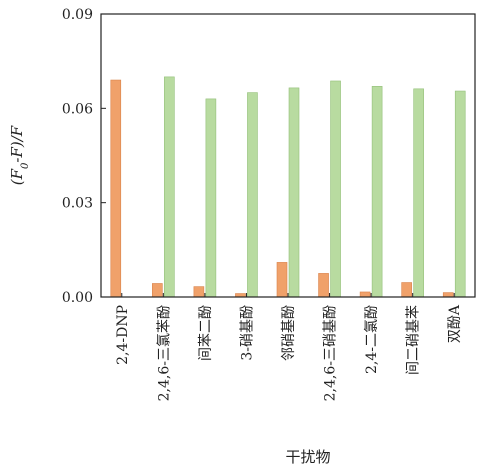  Describe the element at coordinates (77, 298) in the screenshot. I see `y-tick-label: 0.00` at that location.